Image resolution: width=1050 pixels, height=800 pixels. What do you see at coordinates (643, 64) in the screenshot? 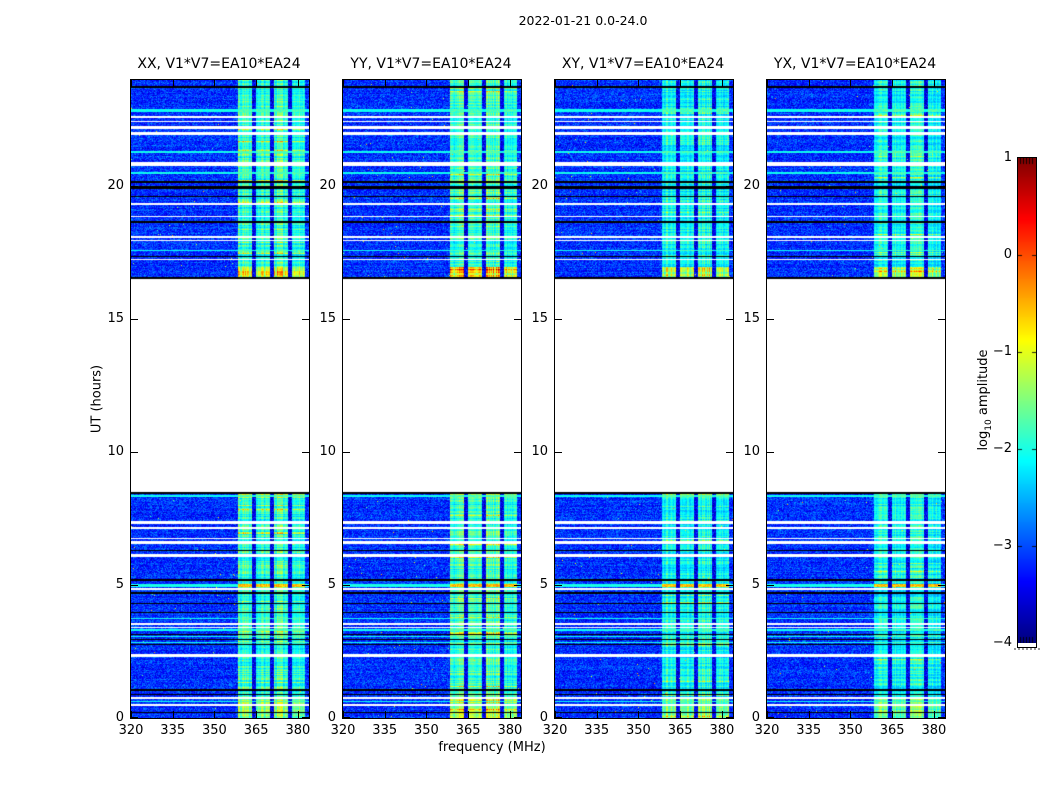
I see `panel-title: XY, V1*V7=EA10*EA24` at bounding box center [643, 64].